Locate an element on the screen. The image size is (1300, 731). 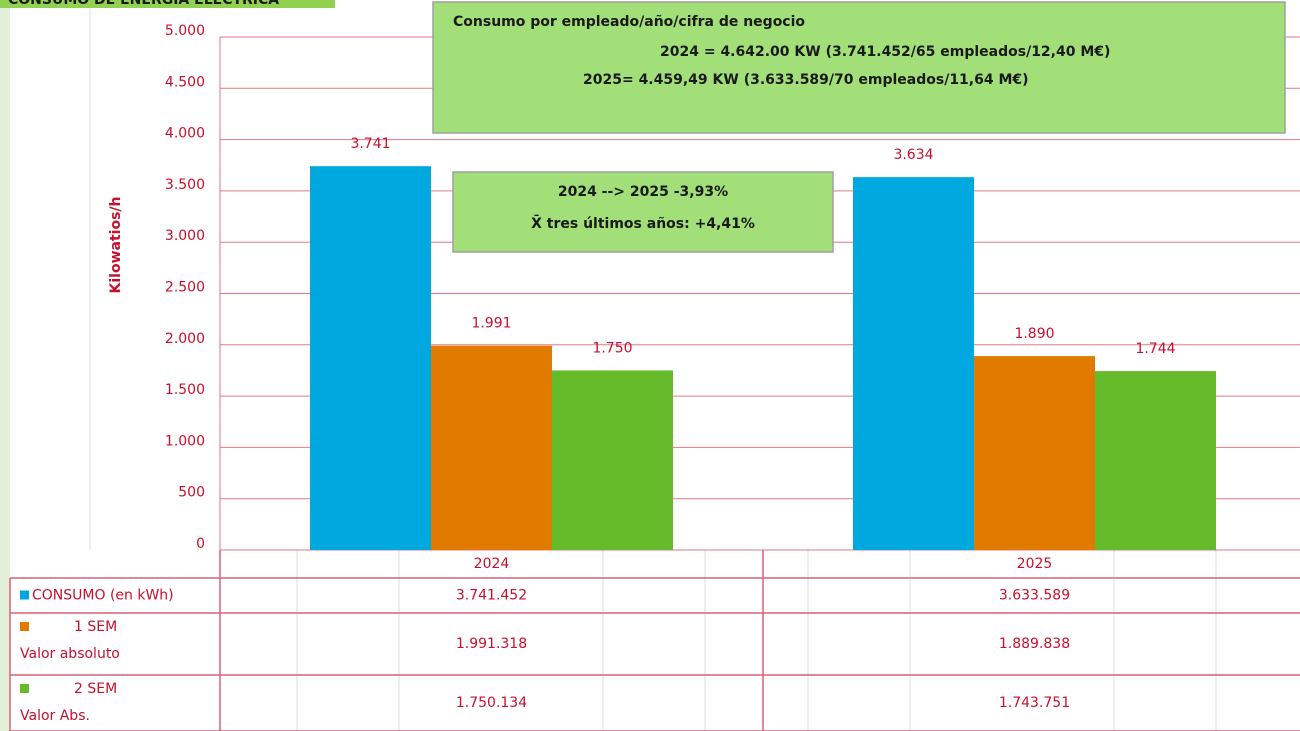
y-tick-label: 500 is located at coordinates (191, 493).